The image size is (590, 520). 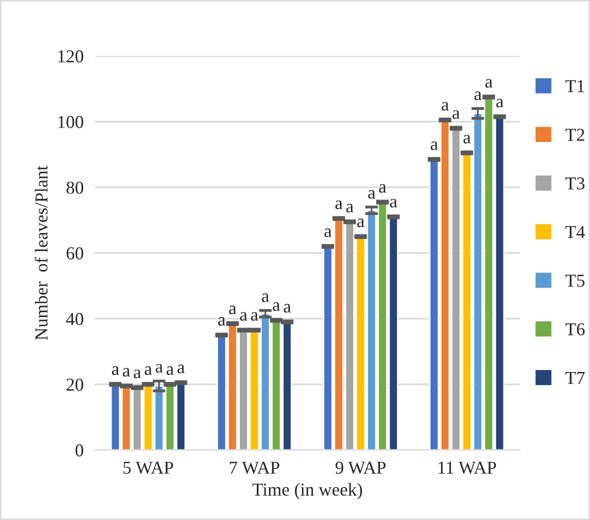 What do you see at coordinates (574, 183) in the screenshot?
I see `legend-label: T3` at bounding box center [574, 183].